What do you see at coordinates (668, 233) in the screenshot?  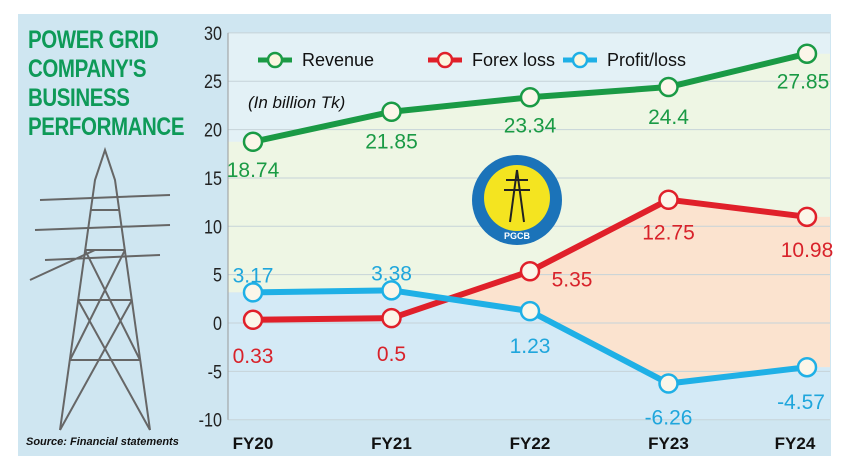 I see `data-label: 12.75` at bounding box center [668, 233].